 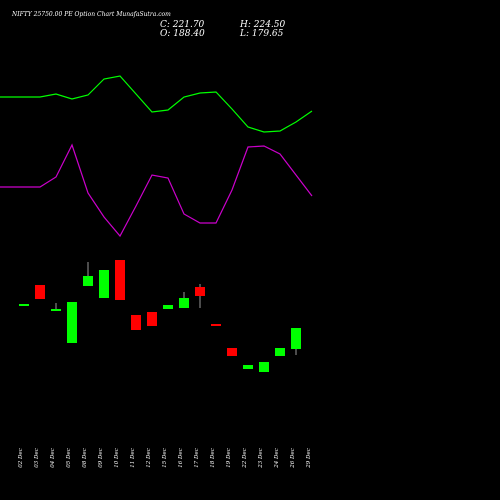 What do you see at coordinates (262, 34) in the screenshot?
I see `low-value: L: 179.65` at bounding box center [262, 34].